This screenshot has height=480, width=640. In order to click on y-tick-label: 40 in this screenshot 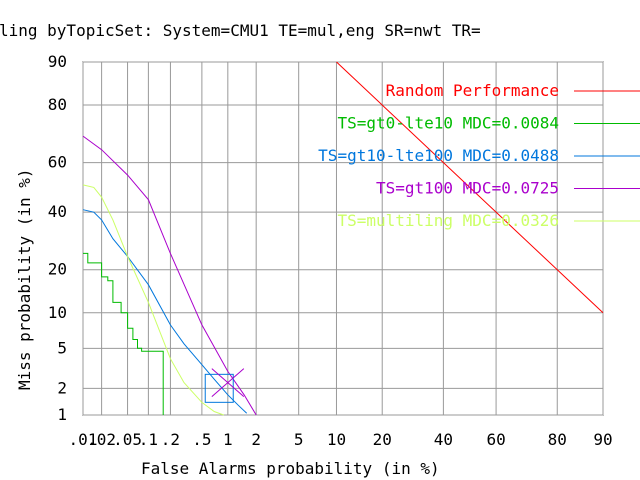, I will do `click(57, 211)`.